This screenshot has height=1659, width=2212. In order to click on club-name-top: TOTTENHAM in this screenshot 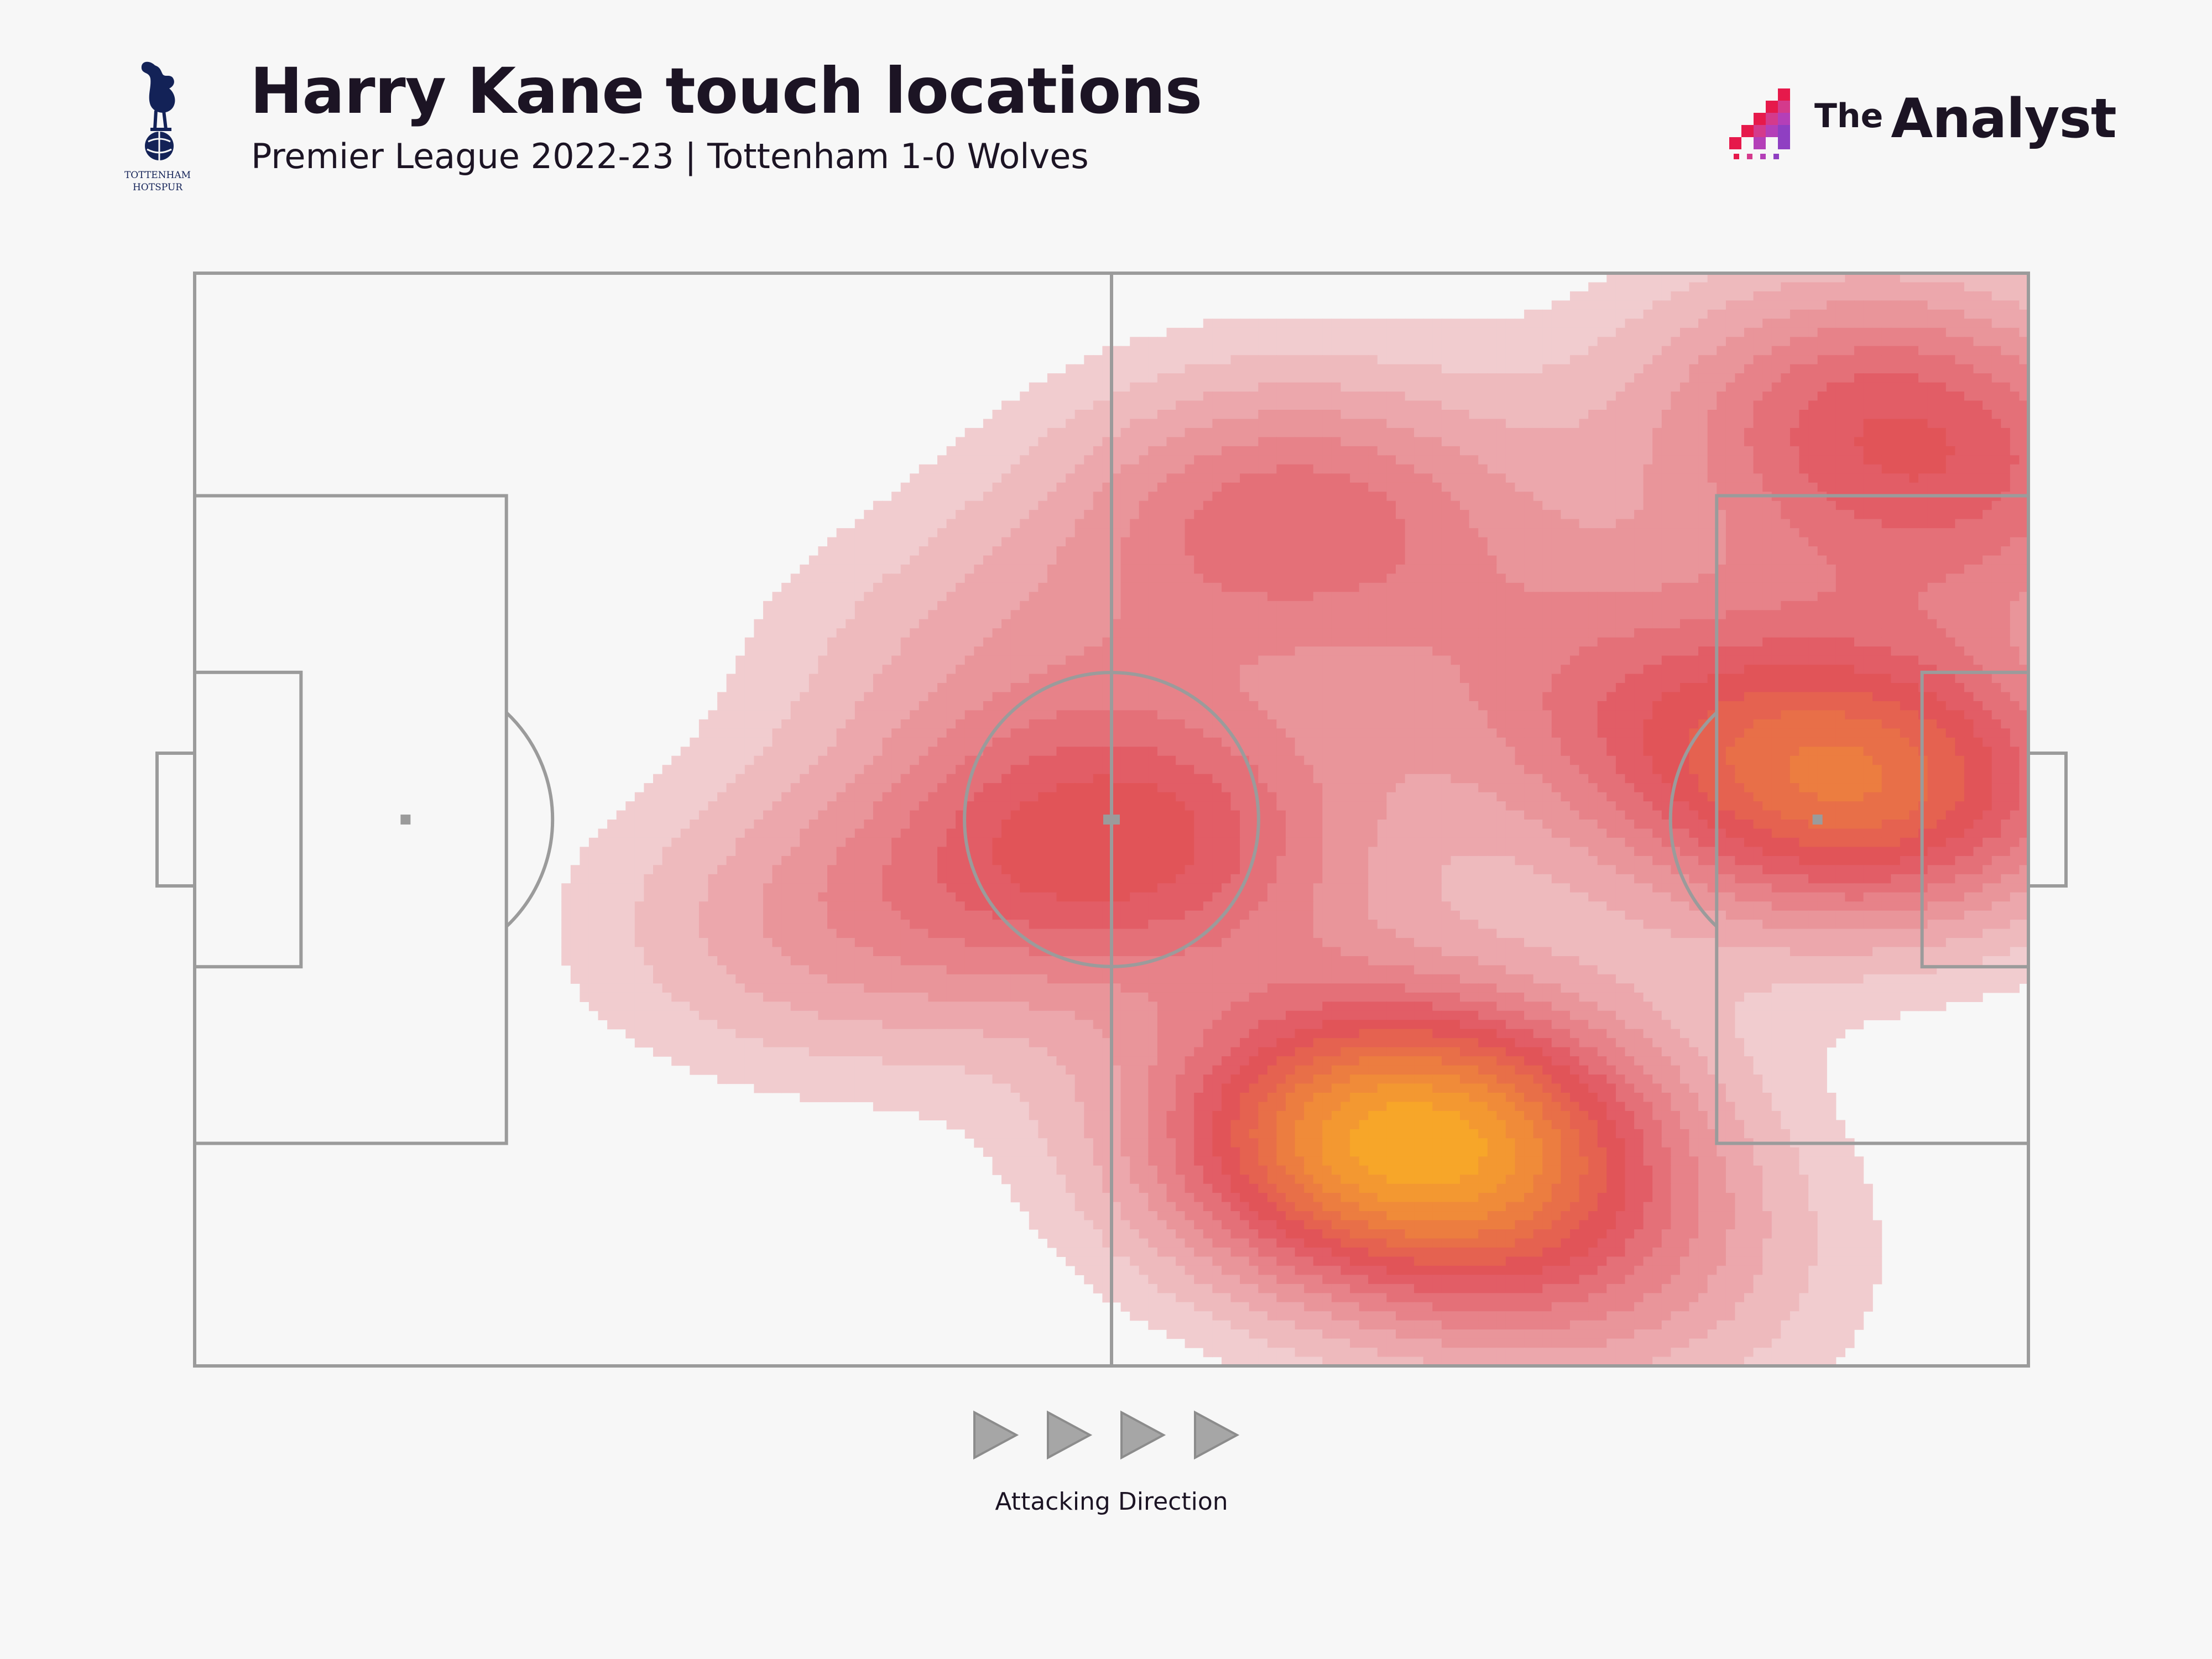, I will do `click(158, 176)`.